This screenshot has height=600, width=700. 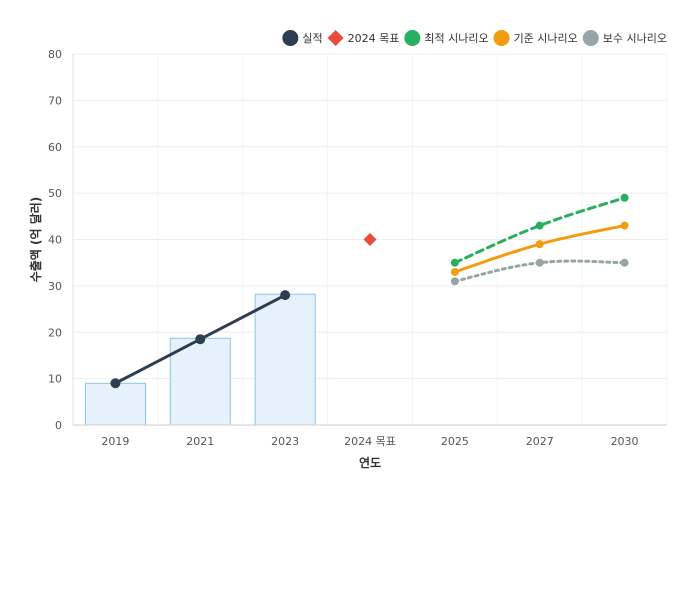 What do you see at coordinates (55, 193) in the screenshot?
I see `y-tick-label: 50` at bounding box center [55, 193].